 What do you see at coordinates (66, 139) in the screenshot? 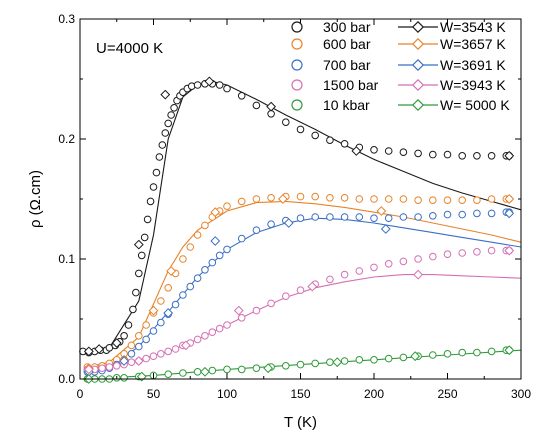
I see `y-tick-label: 0.2` at bounding box center [66, 139].